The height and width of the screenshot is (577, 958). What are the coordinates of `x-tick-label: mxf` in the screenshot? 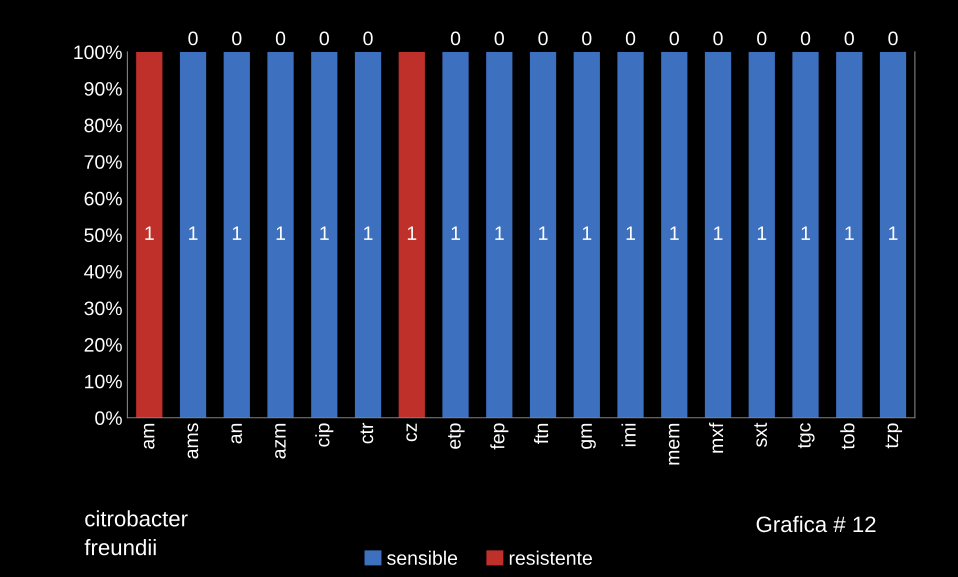 It's located at (716, 437).